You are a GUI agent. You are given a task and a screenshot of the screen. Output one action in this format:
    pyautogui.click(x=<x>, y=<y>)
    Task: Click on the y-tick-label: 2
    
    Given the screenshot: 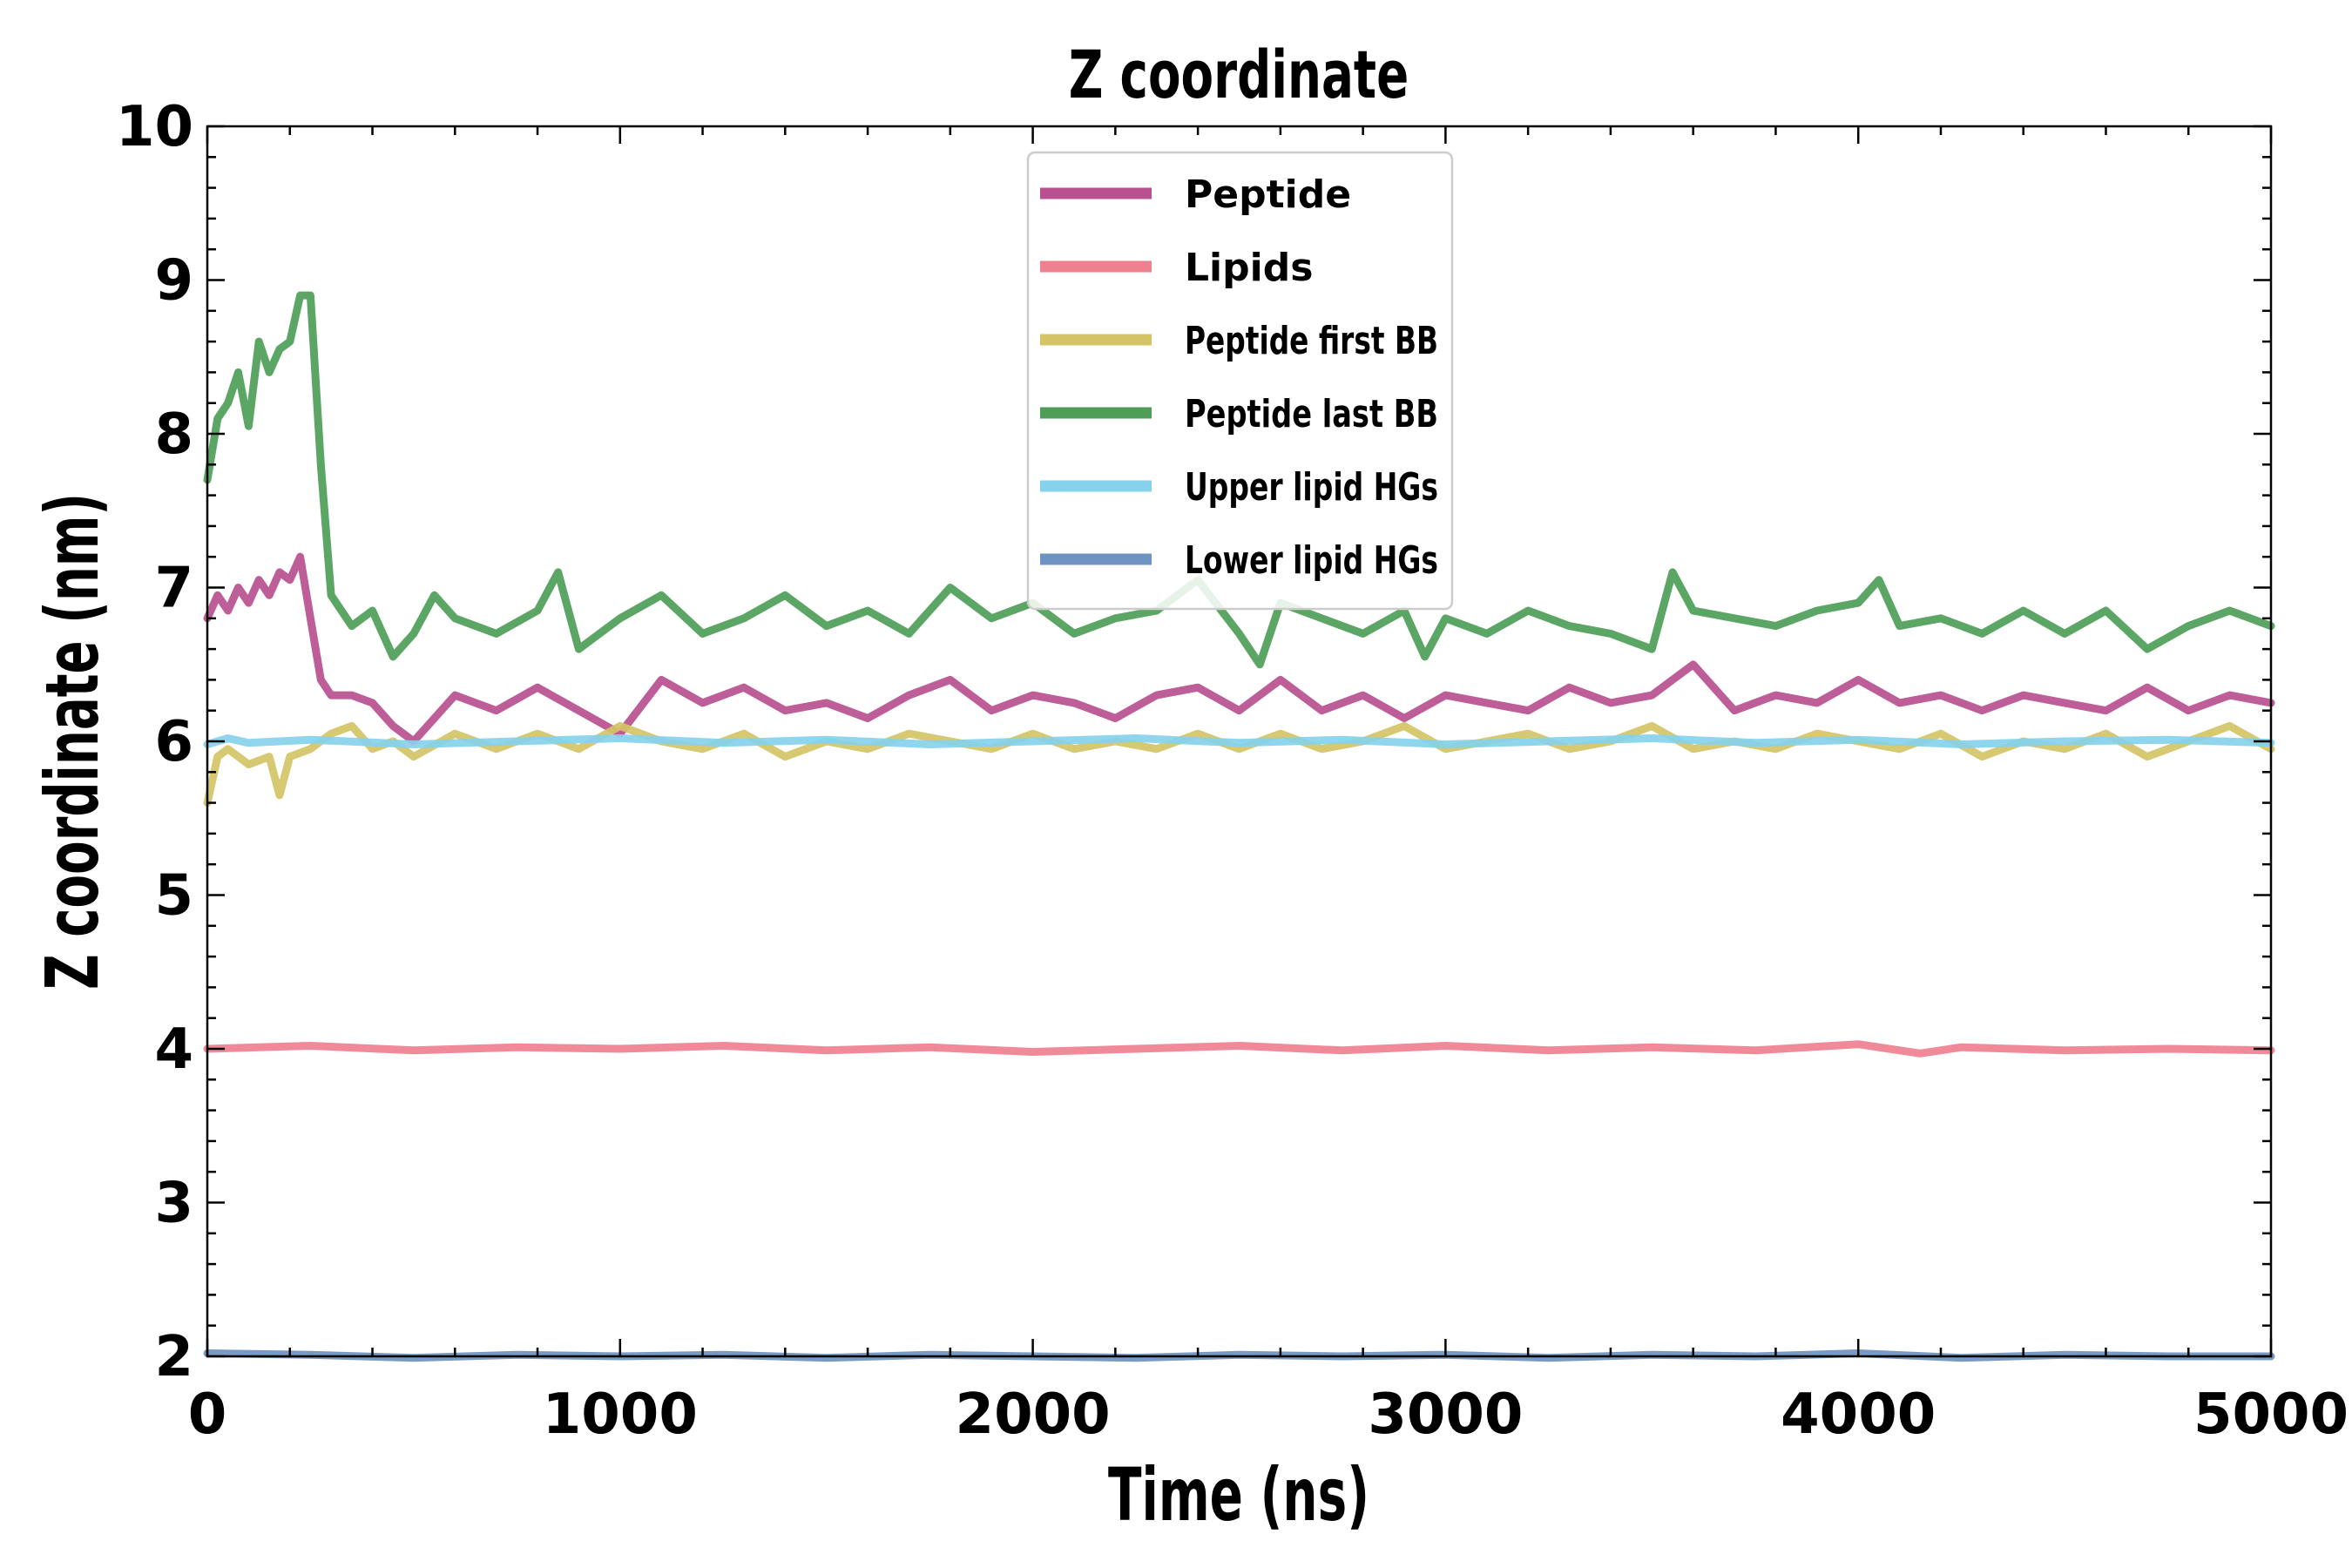 What is the action you would take?
    pyautogui.click(x=173, y=1357)
    